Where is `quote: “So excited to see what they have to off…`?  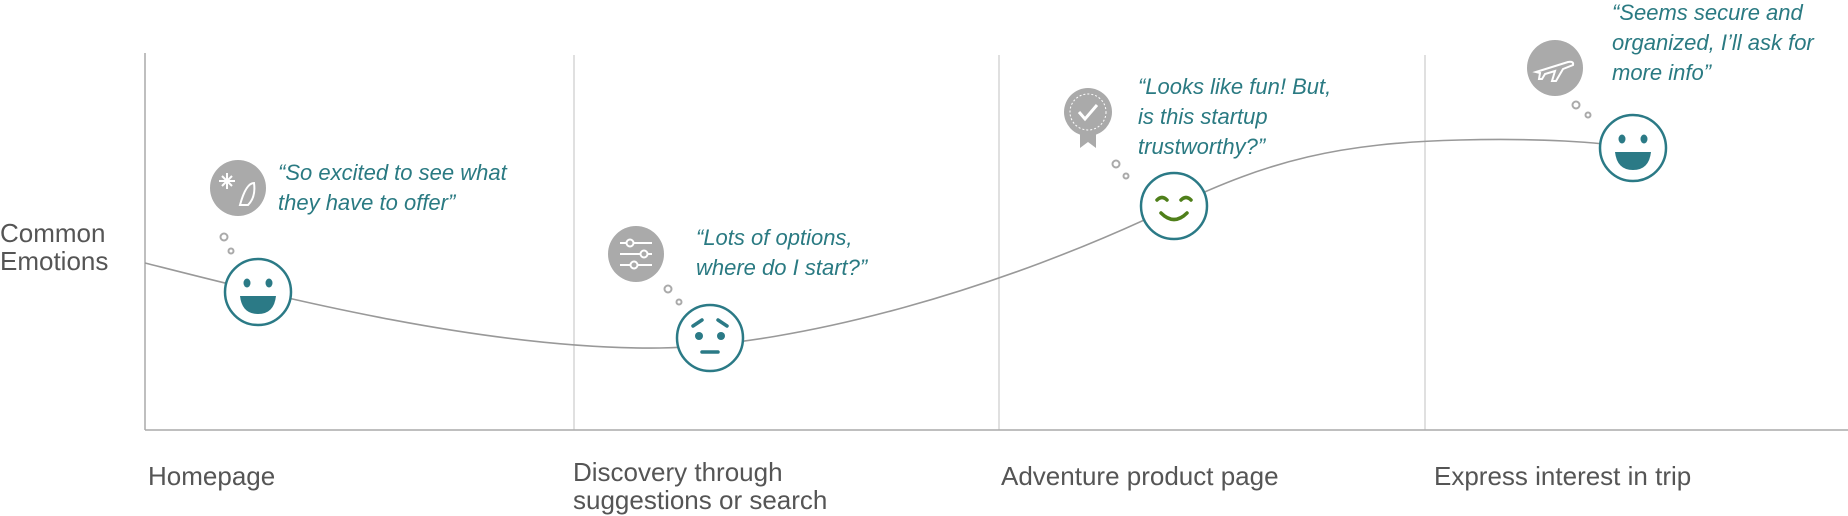 quote: “So excited to see what they have to off… is located at coordinates (392, 187).